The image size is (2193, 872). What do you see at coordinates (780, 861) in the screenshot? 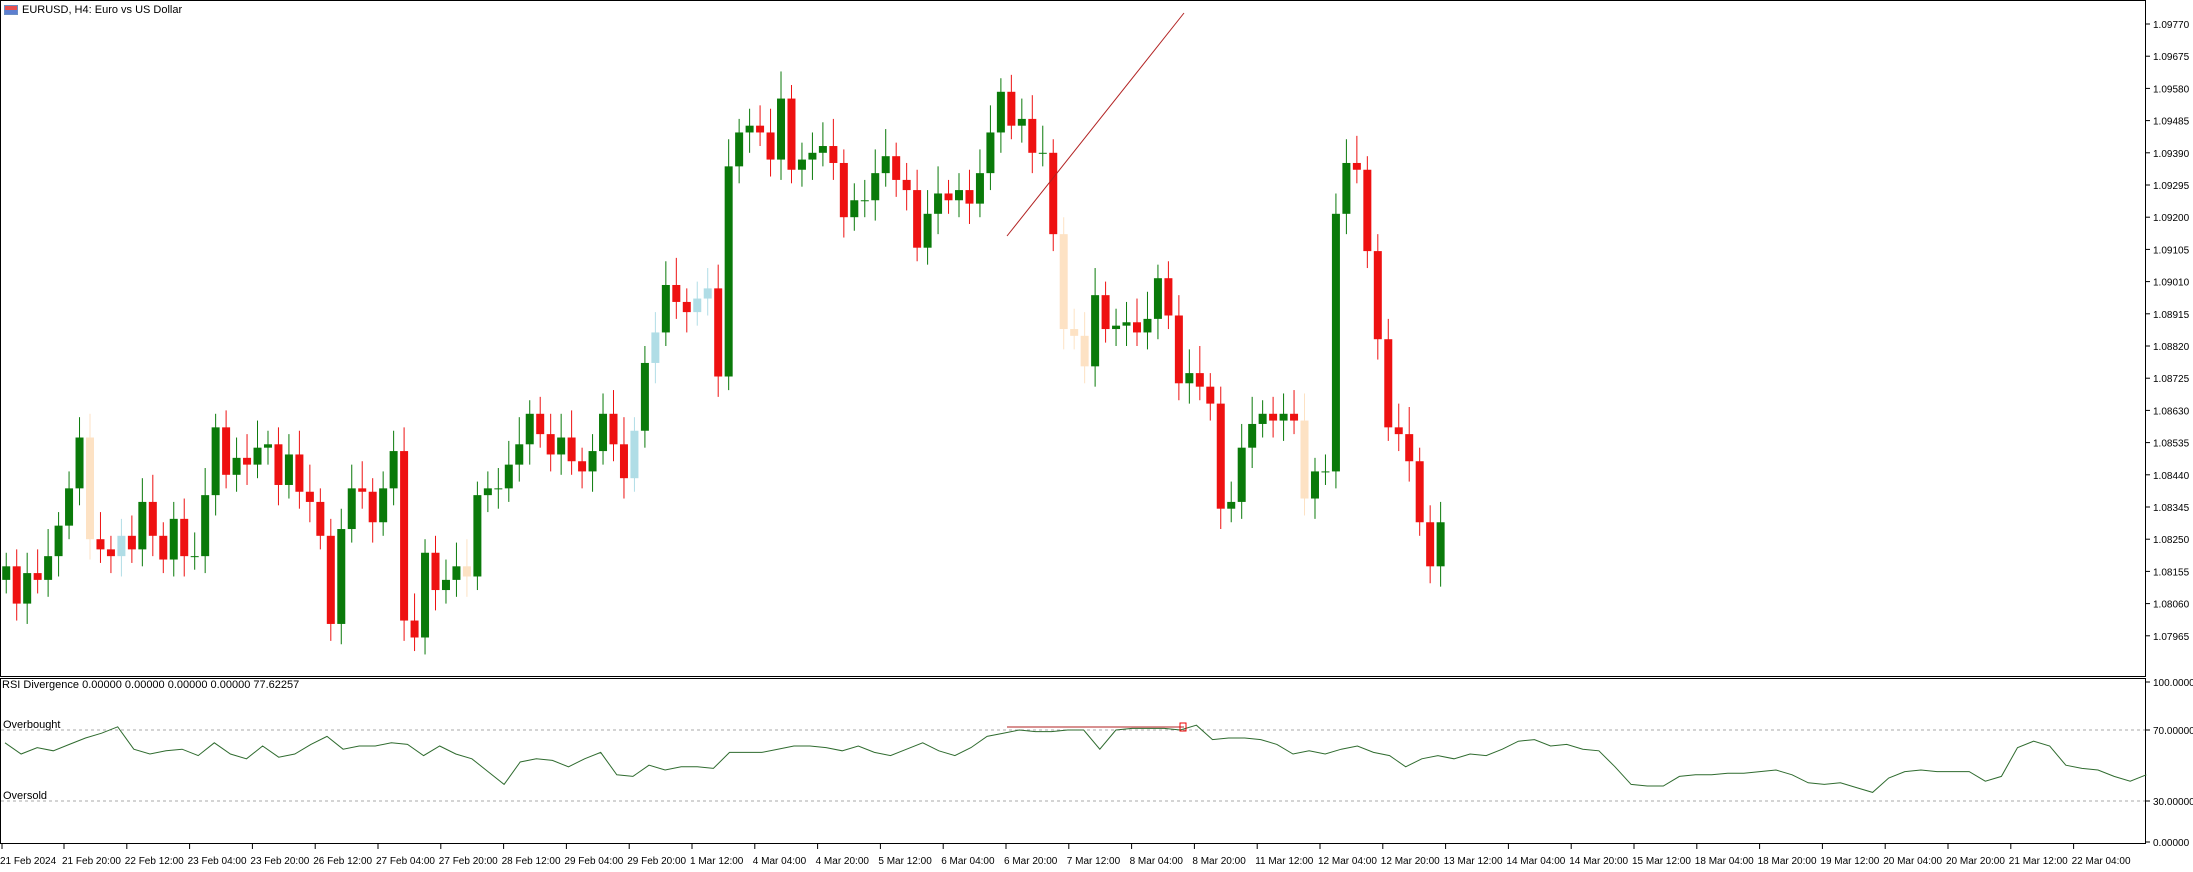
I see `time-tick-label: 4 Mar 04:00` at bounding box center [780, 861].